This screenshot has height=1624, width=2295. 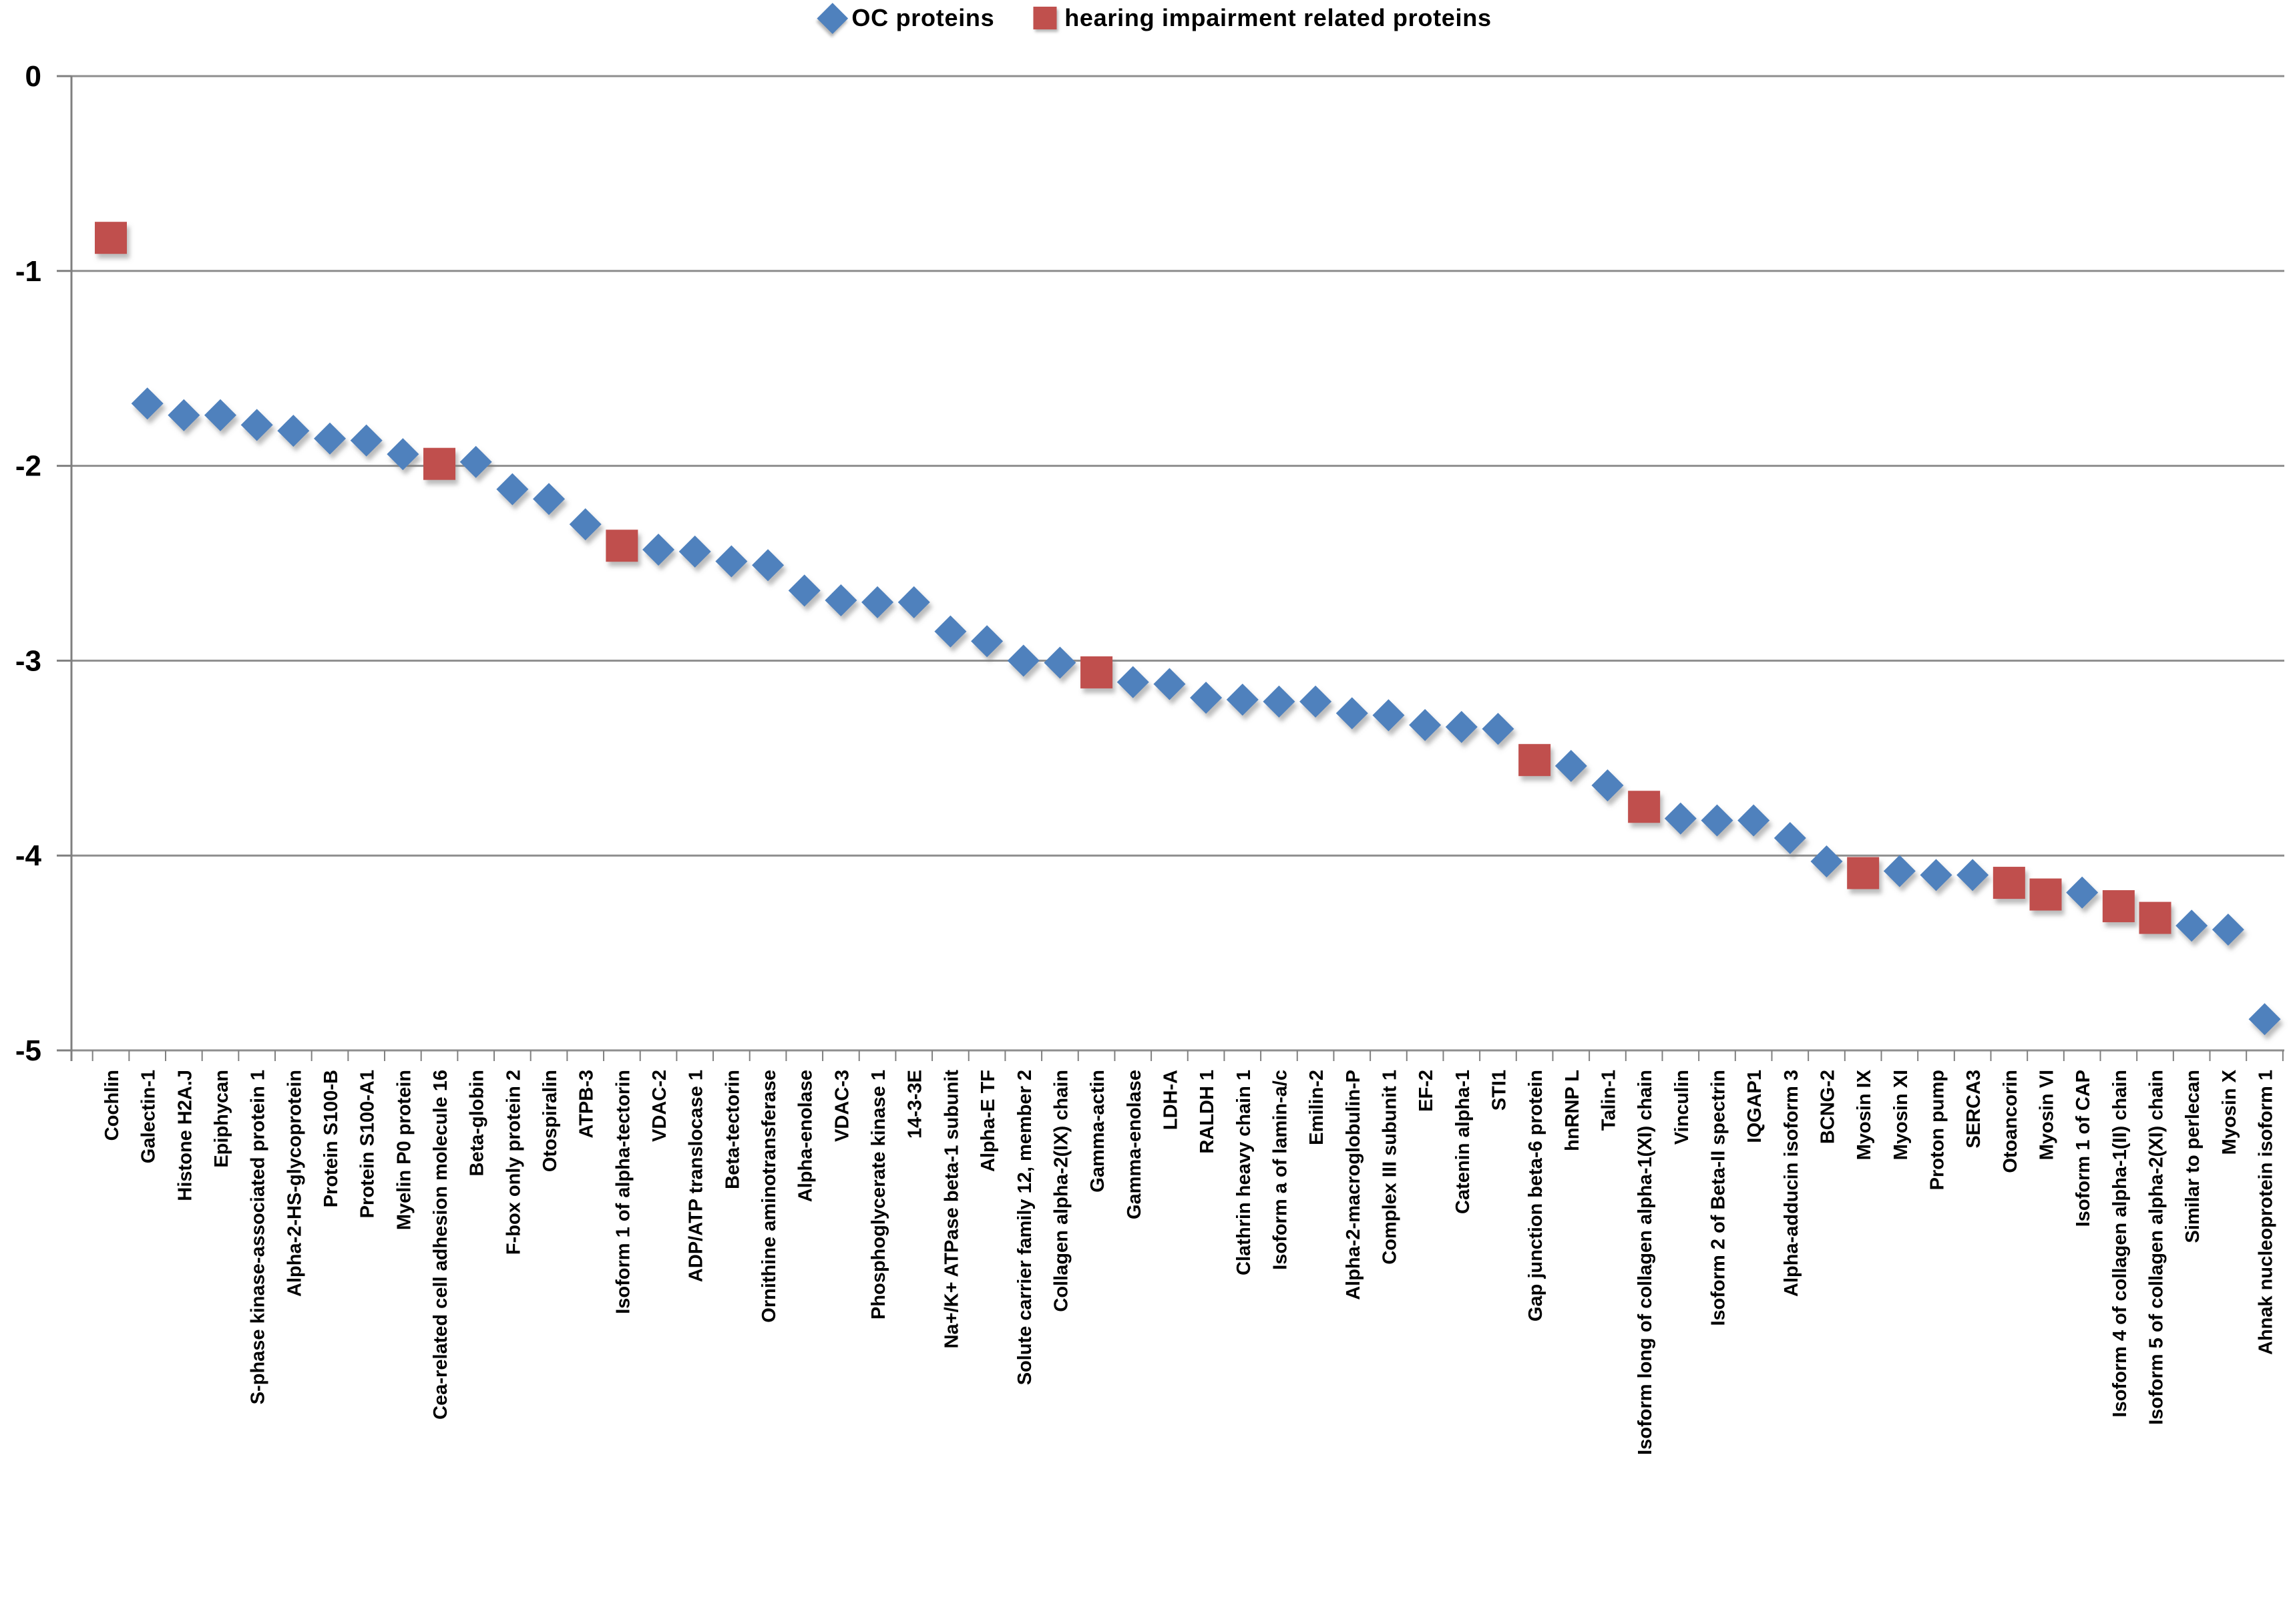 I want to click on x-axis-category-label: hnRNP L, so click(x=1572, y=1110).